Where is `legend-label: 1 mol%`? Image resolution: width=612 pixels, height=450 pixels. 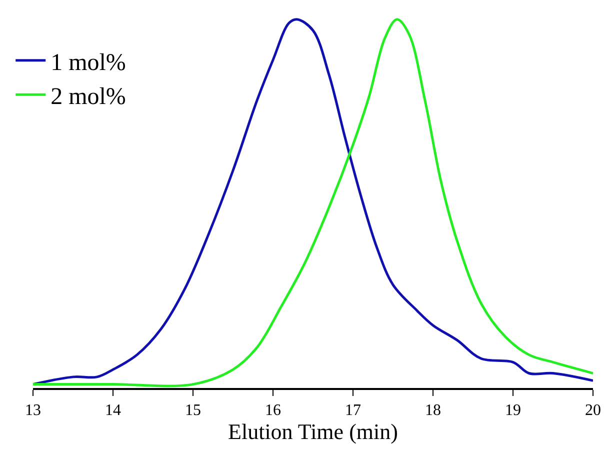 legend-label: 1 mol% is located at coordinates (88, 63).